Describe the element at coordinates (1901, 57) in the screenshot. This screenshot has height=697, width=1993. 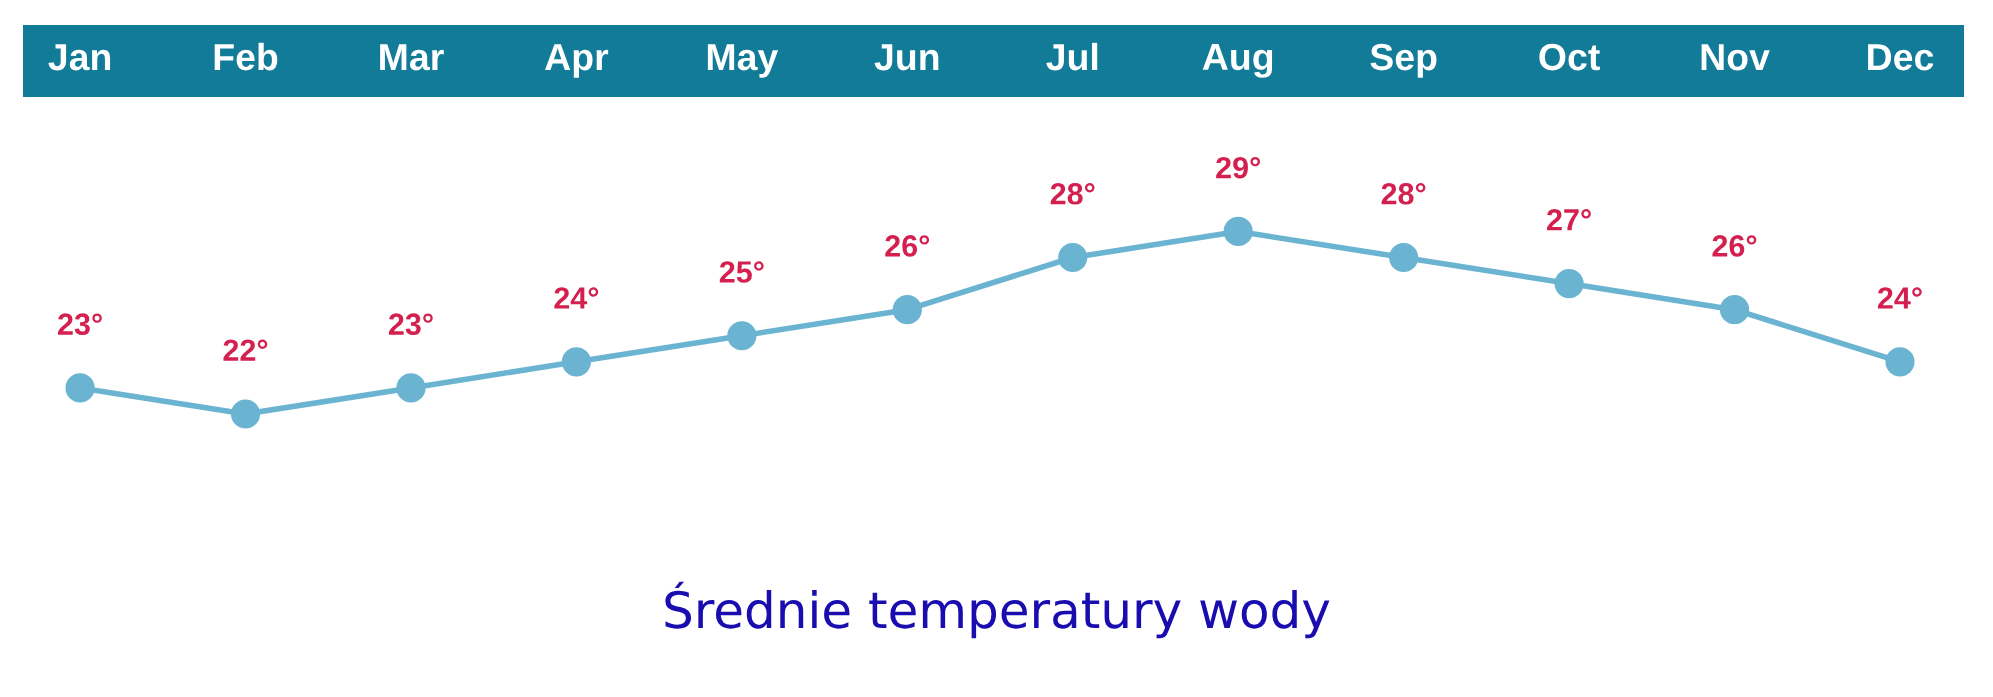
I see `x-tick-label: Dec` at that location.